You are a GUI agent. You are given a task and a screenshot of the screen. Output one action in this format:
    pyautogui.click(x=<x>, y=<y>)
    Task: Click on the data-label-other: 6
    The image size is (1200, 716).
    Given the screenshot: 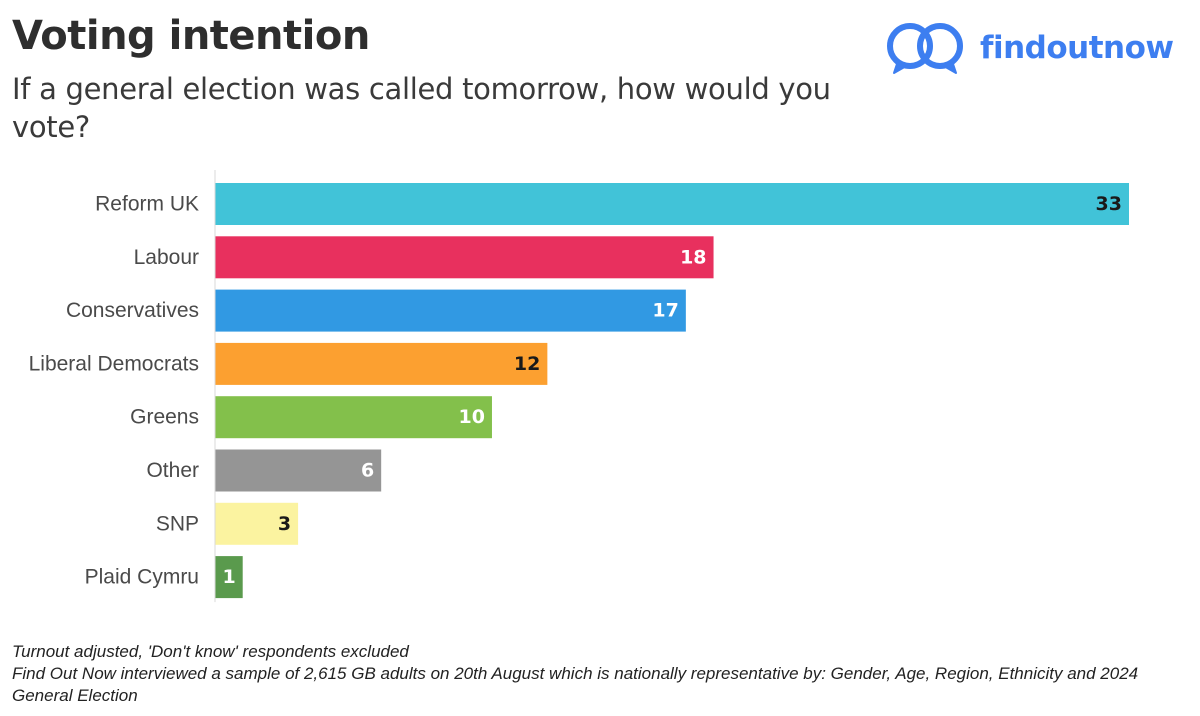 What is the action you would take?
    pyautogui.click(x=367, y=471)
    